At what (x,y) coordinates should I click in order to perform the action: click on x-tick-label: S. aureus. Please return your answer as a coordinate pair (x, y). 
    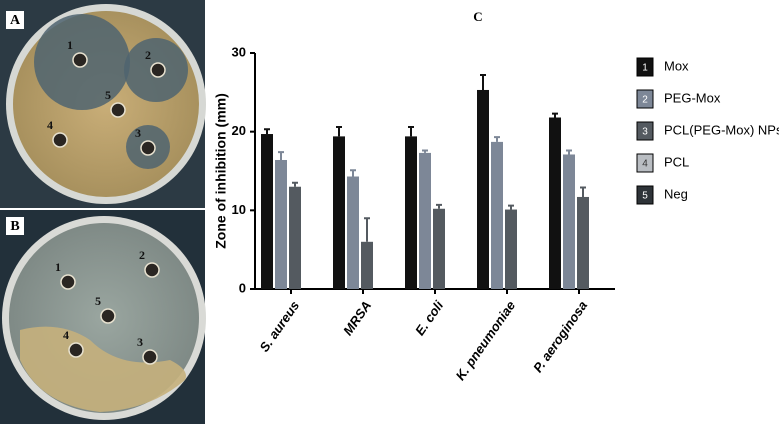
    Looking at the image, I should click on (279, 326).